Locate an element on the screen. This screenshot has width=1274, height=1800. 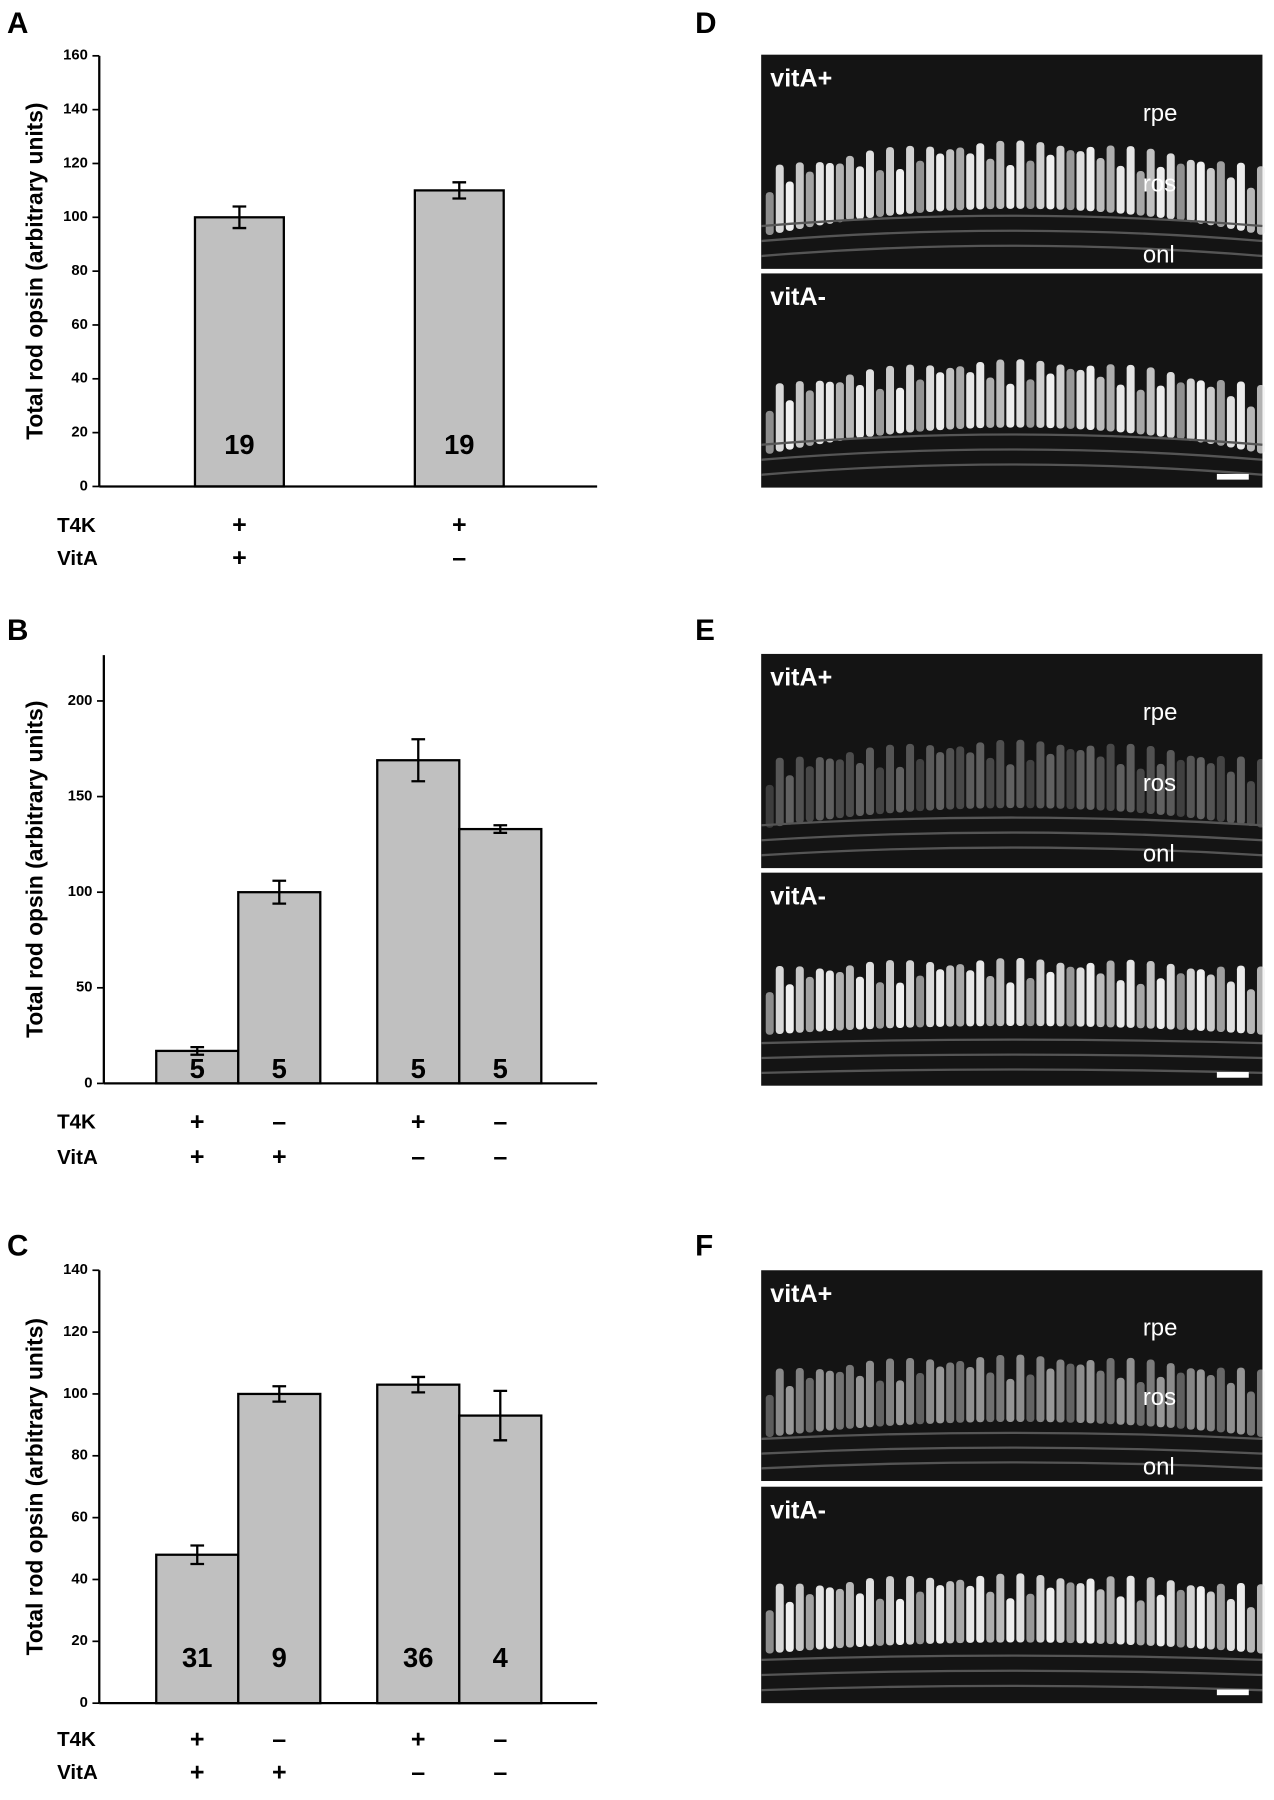
n-label: 5 is located at coordinates (418, 1068).